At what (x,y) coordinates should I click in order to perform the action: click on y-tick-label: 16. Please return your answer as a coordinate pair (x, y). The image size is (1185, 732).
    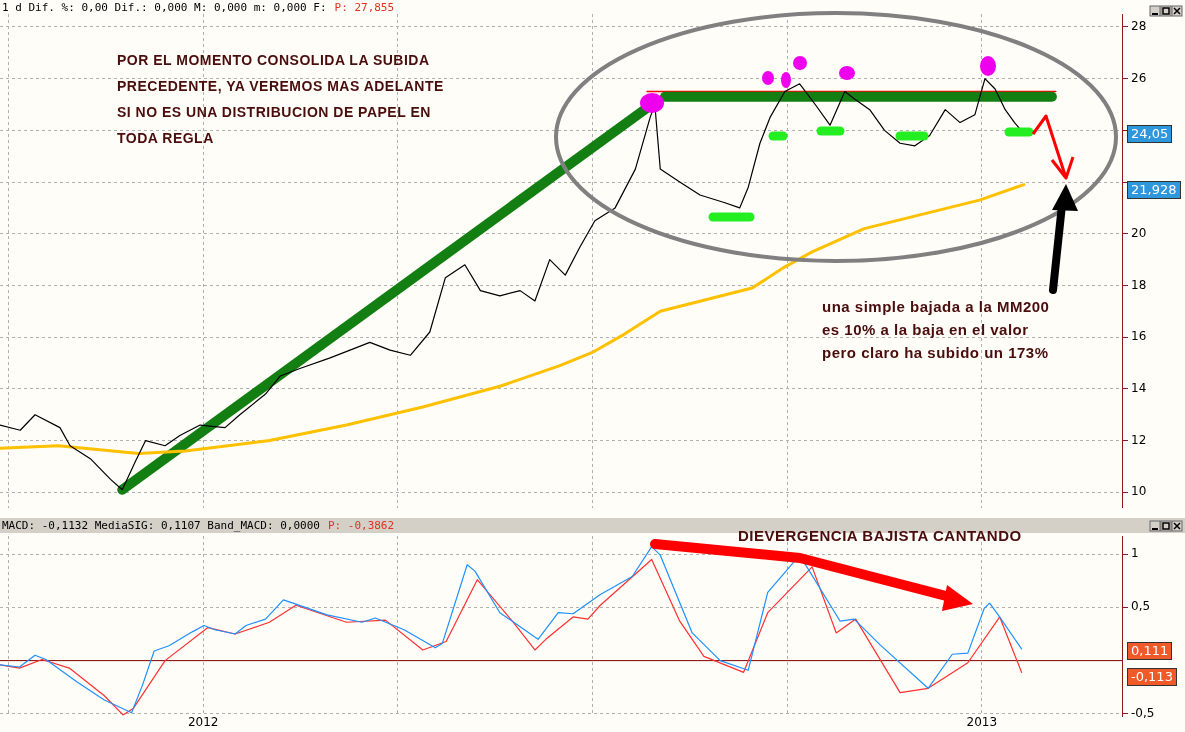
    Looking at the image, I should click on (1139, 336).